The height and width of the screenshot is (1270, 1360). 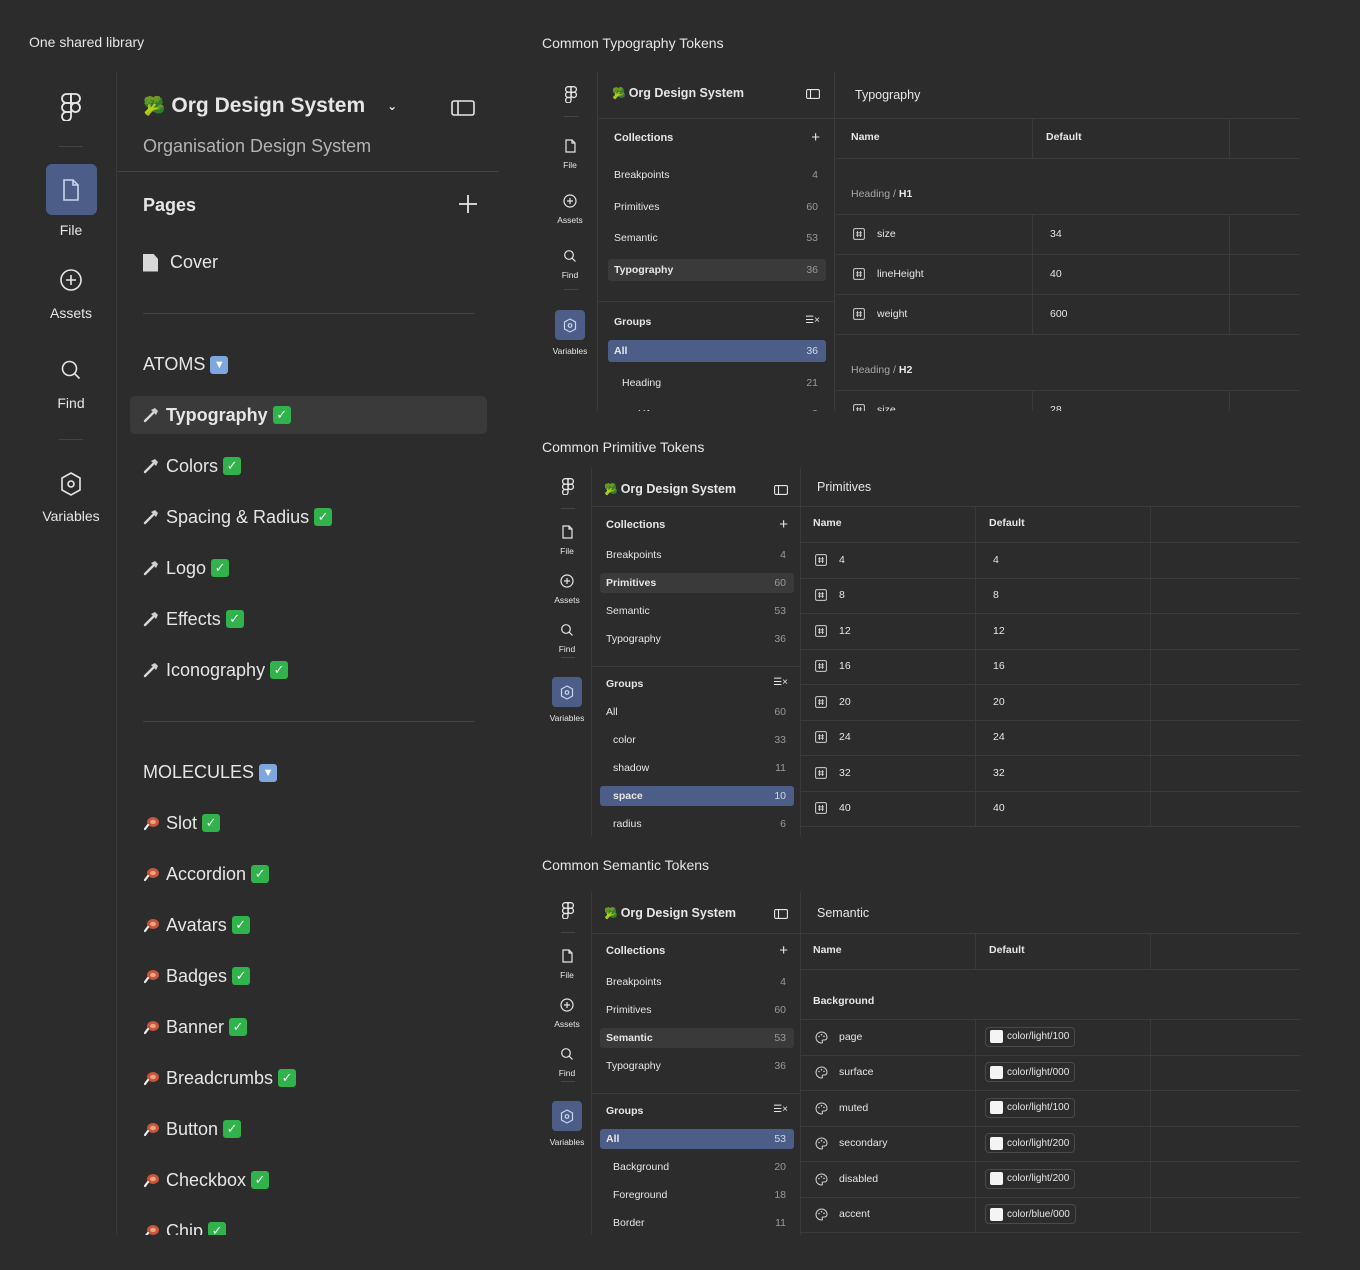 What do you see at coordinates (180, 262) in the screenshot?
I see `page-item-cover: Cover` at bounding box center [180, 262].